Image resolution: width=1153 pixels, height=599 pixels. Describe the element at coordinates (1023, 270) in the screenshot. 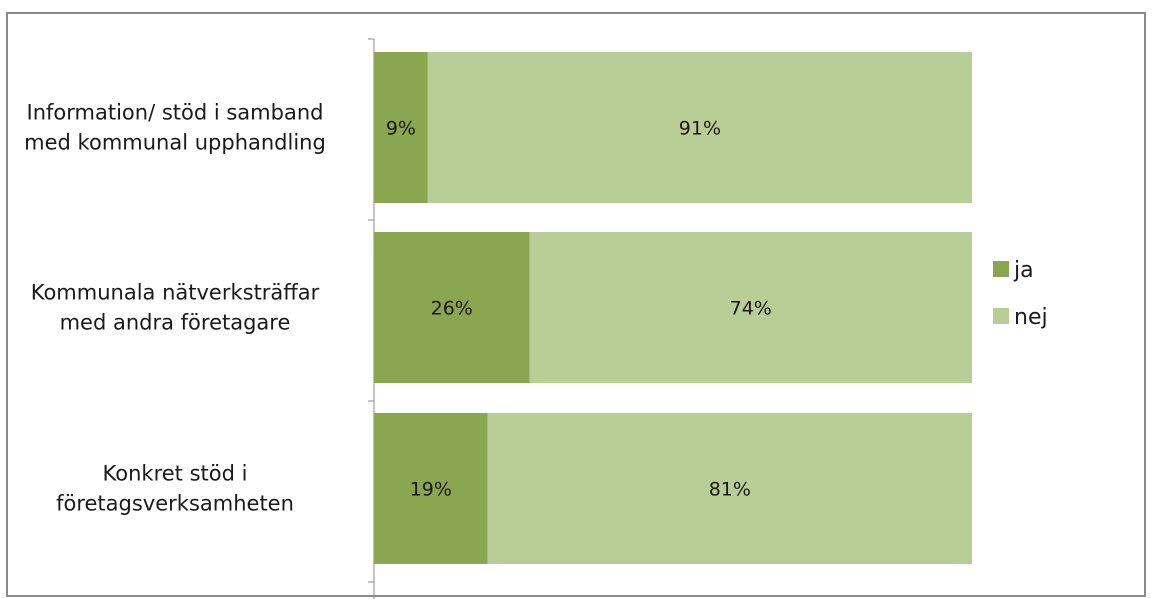

I see `legend-label-ja: ja` at that location.